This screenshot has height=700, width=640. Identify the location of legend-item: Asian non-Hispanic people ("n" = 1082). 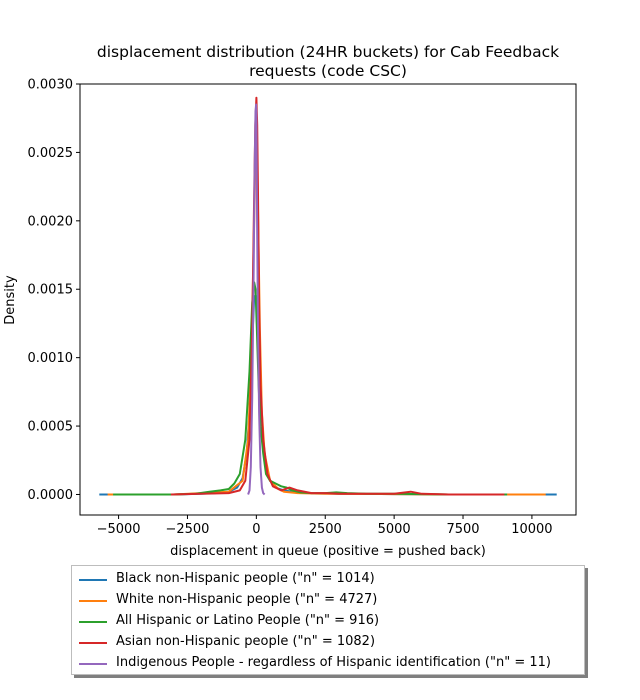
(328, 643).